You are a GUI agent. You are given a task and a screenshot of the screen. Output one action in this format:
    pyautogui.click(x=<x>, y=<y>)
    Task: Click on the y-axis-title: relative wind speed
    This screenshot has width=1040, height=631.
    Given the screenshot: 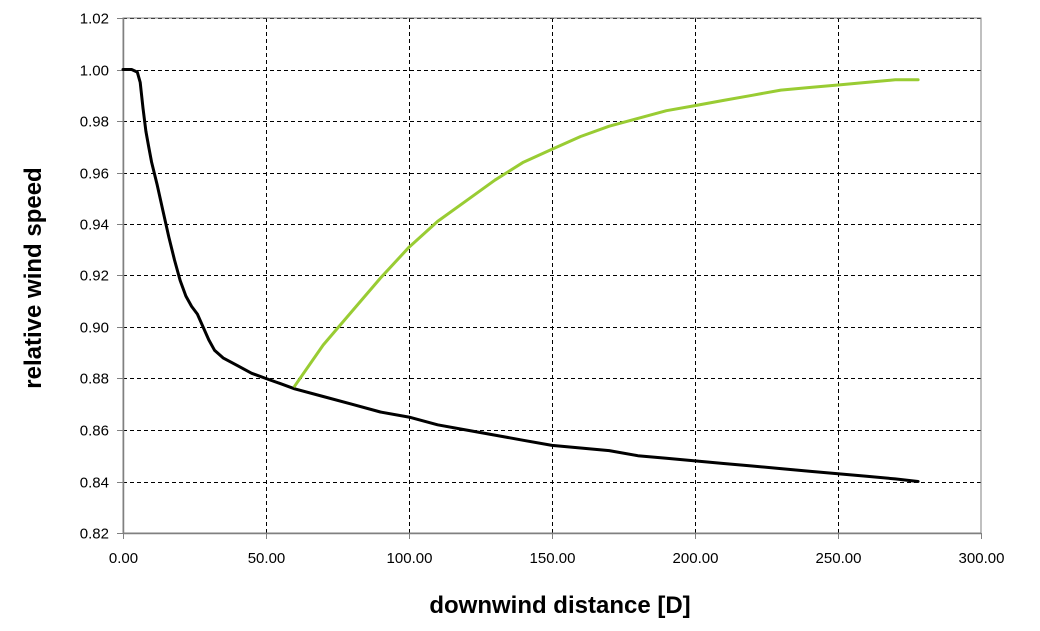 What is the action you would take?
    pyautogui.click(x=33, y=277)
    